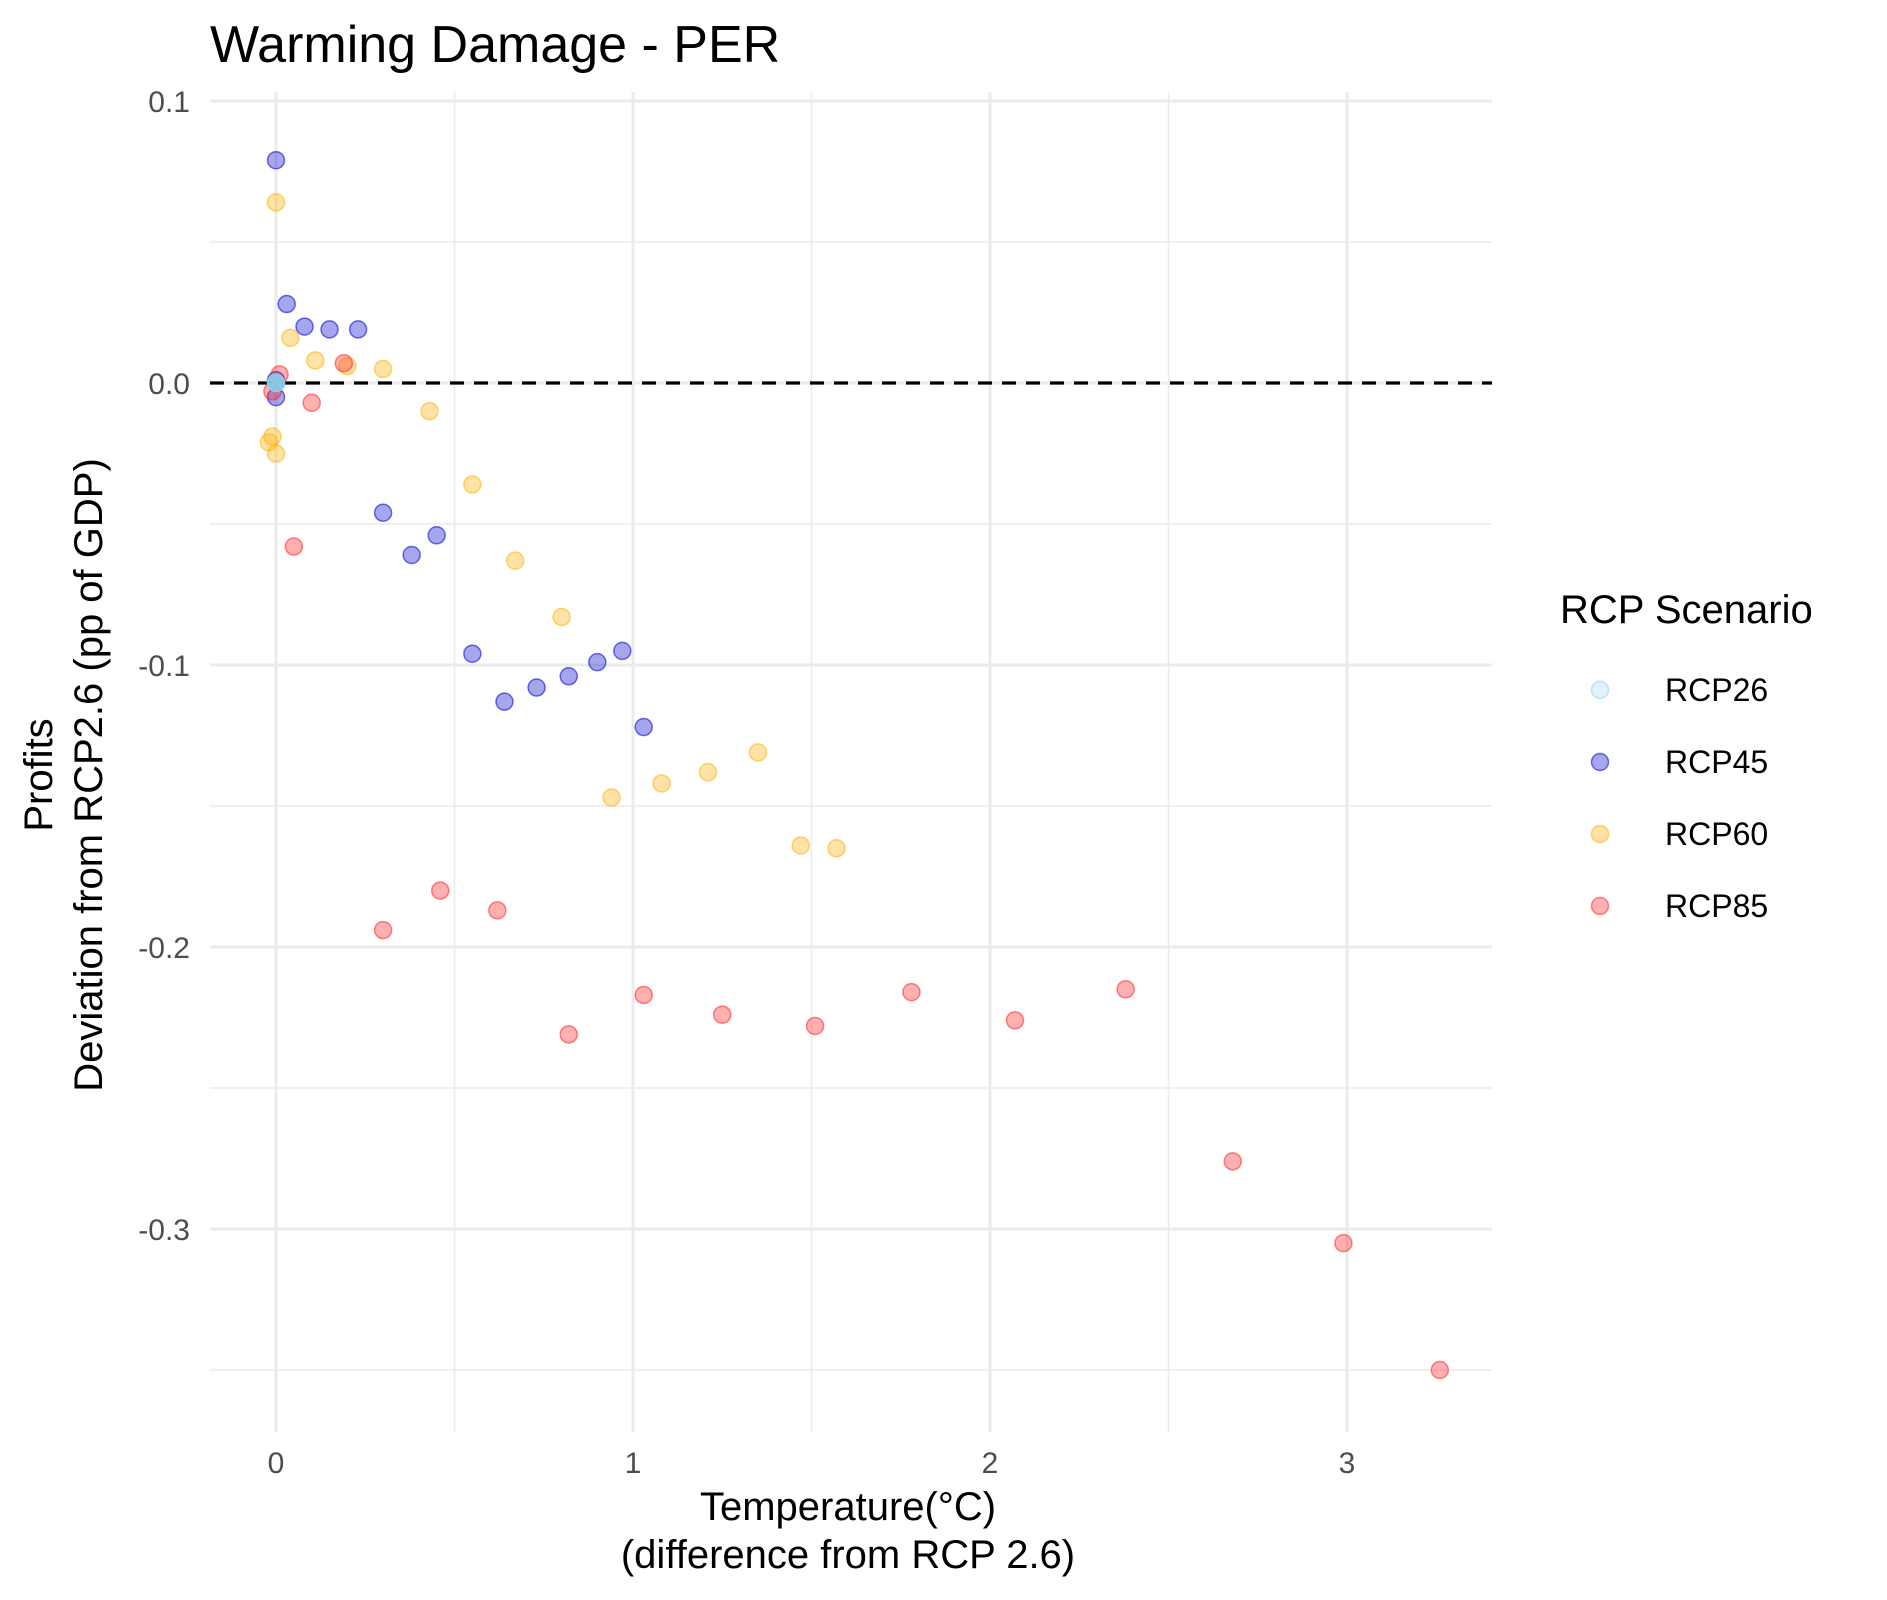 This screenshot has height=1600, width=1887. Describe the element at coordinates (1716, 690) in the screenshot. I see `legend-label-rcp26: RCP26` at that location.